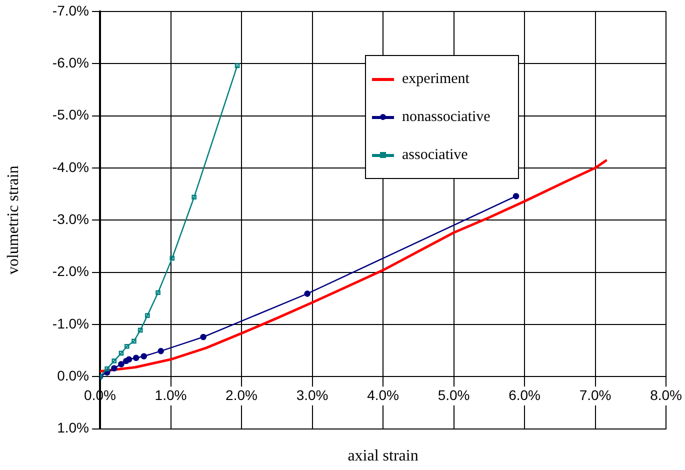 The height and width of the screenshot is (470, 685). What do you see at coordinates (595, 394) in the screenshot?
I see `x-tick-label: 7.0%` at bounding box center [595, 394].